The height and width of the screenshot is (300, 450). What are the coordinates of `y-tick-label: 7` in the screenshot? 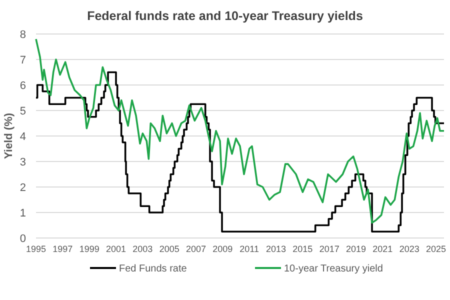 It's located at (23, 60).